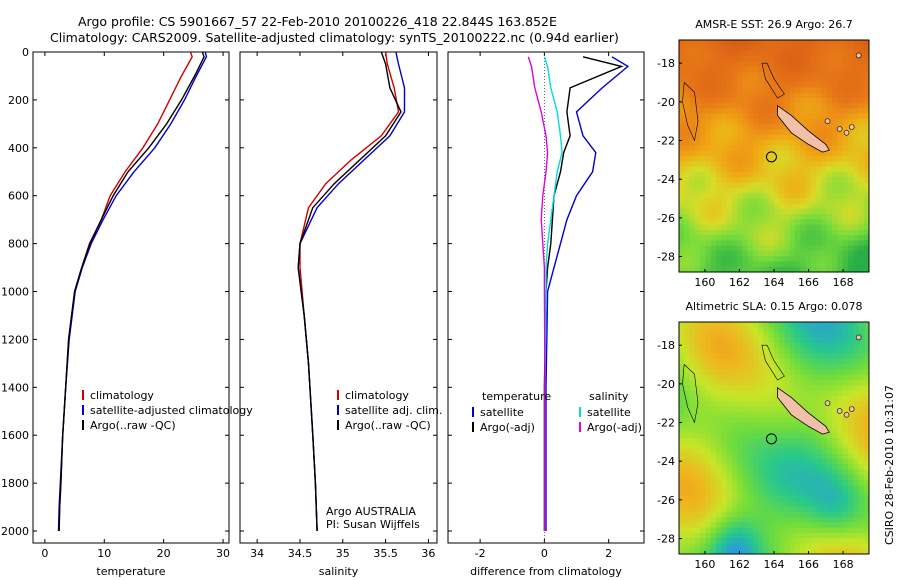 This screenshot has height=580, width=900. Describe the element at coordinates (808, 282) in the screenshot. I see `sst-map-xtick-label: 166` at that location.